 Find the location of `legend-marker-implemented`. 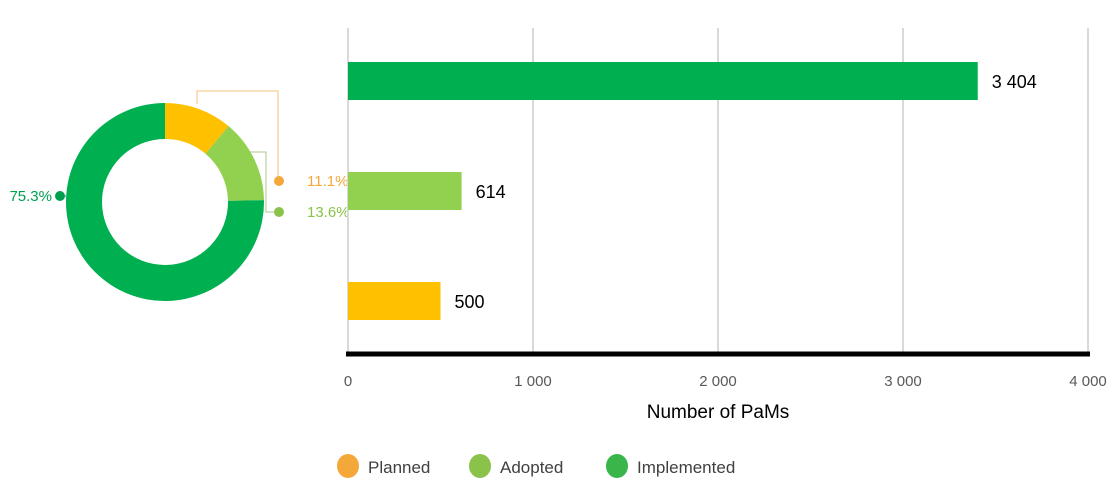

legend-marker-implemented is located at coordinates (617, 466).